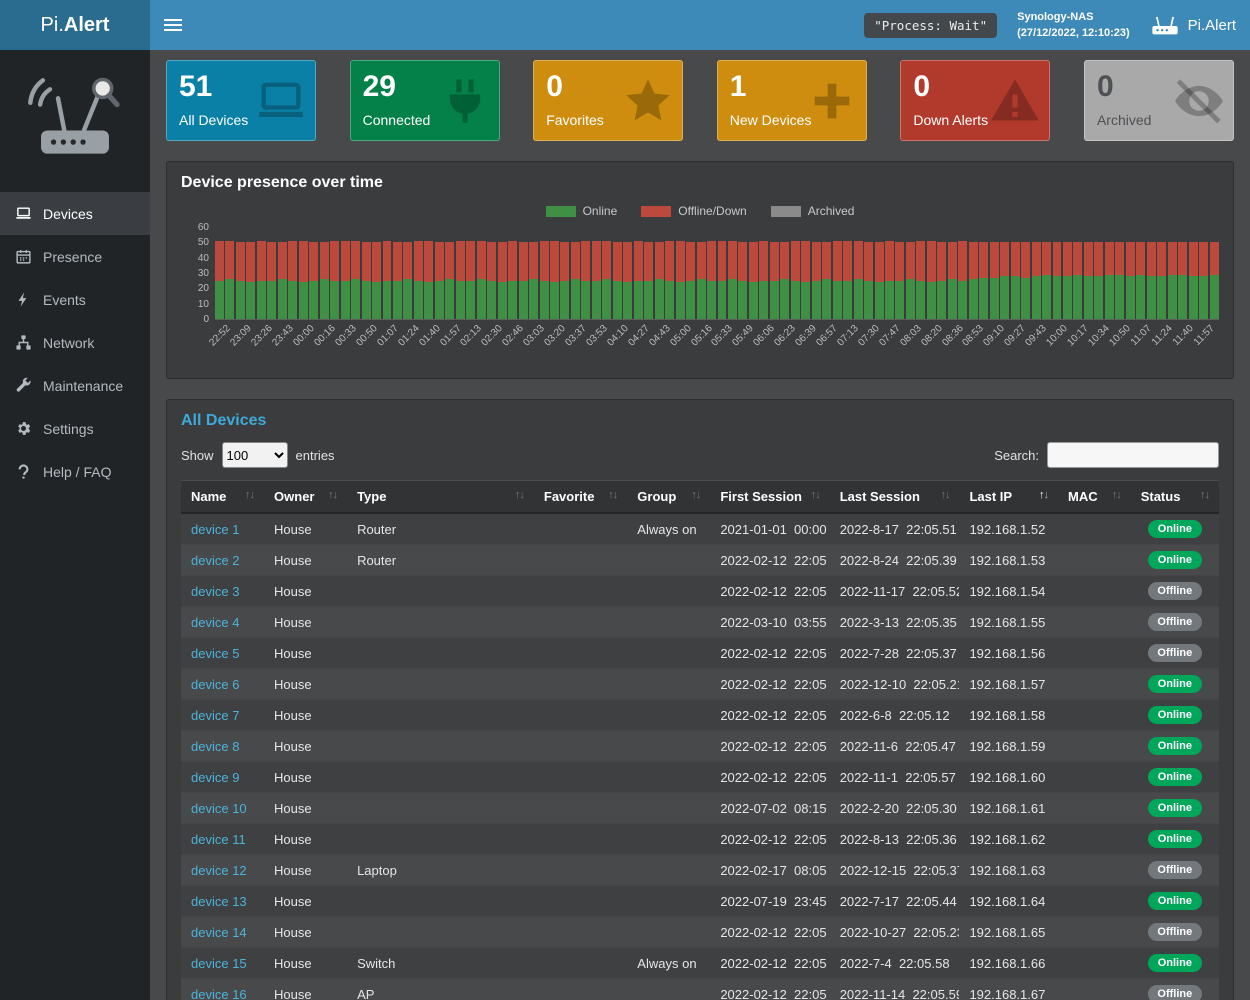  Describe the element at coordinates (894, 622) in the screenshot. I see `cell-last-session: 2022-3-13 22:05.35` at that location.